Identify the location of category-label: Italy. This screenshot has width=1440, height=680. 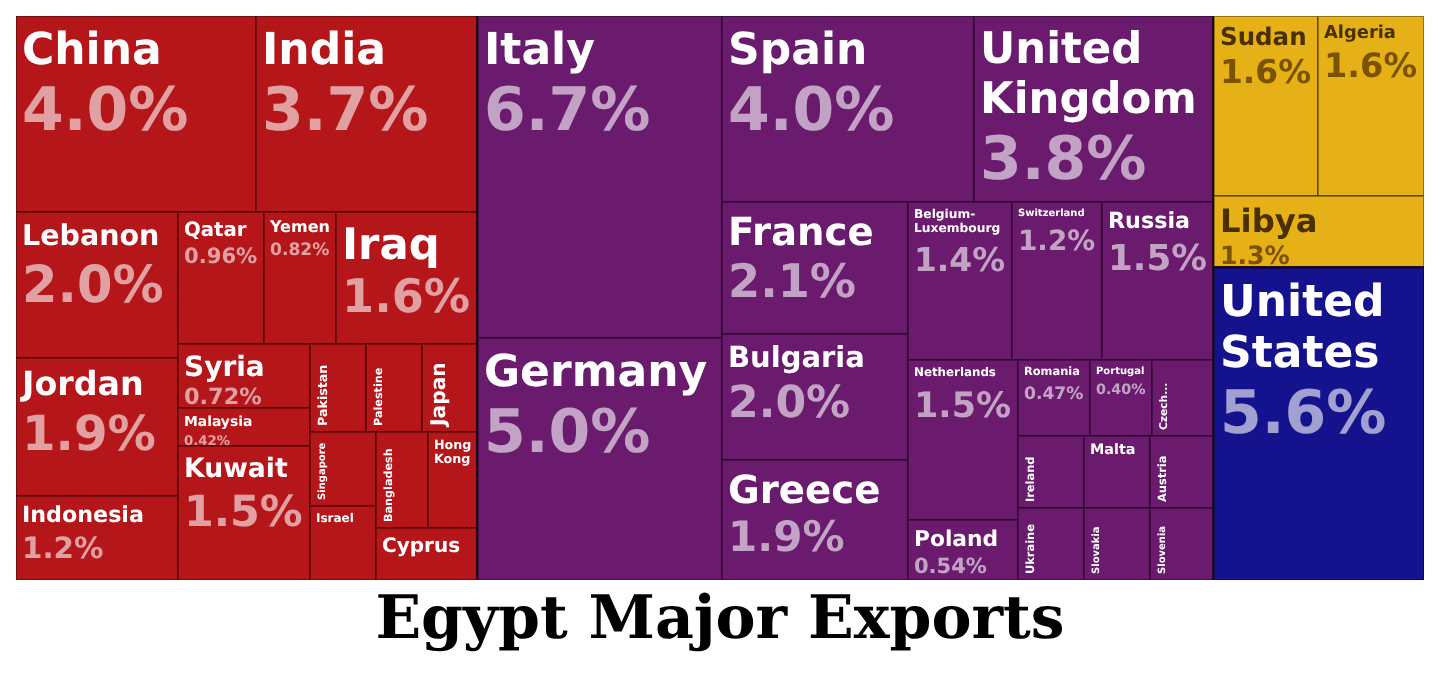
(539, 51).